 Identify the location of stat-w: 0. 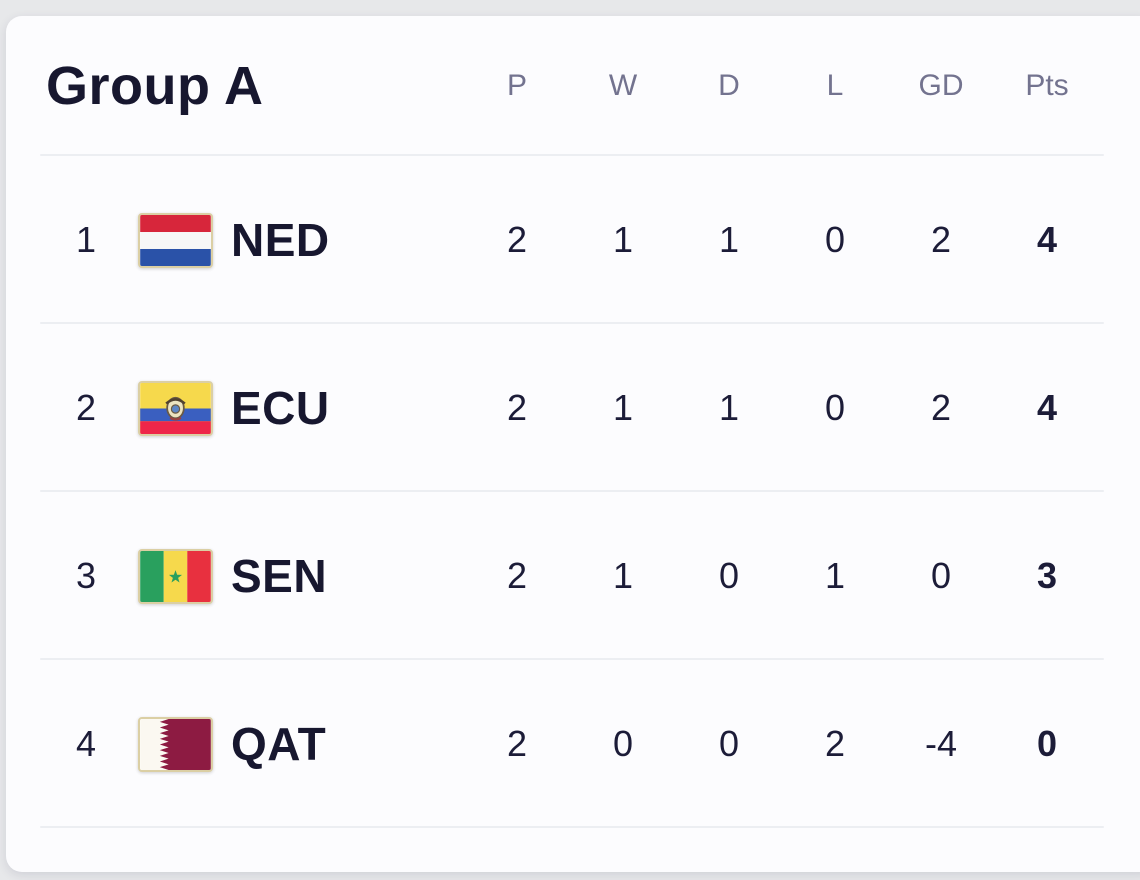
(623, 743).